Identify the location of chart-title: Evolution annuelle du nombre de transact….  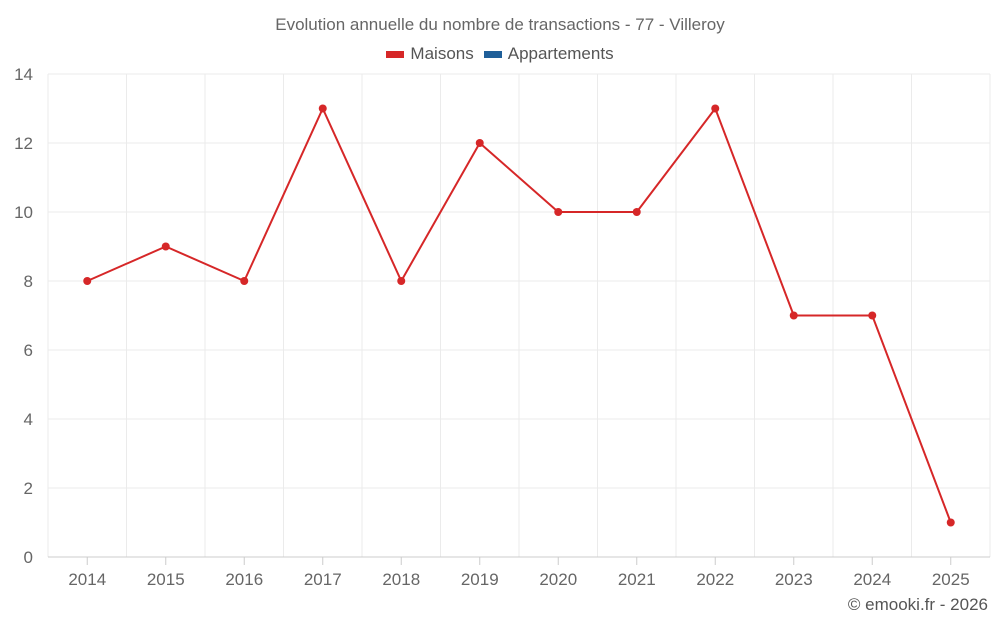
(500, 24).